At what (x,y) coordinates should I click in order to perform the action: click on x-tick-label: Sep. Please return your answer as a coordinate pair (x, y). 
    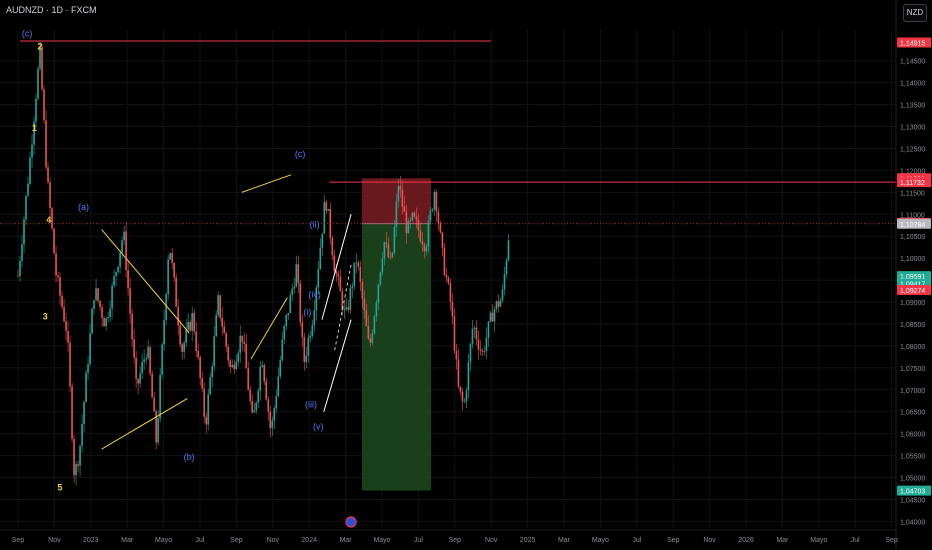
    Looking at the image, I should click on (891, 540).